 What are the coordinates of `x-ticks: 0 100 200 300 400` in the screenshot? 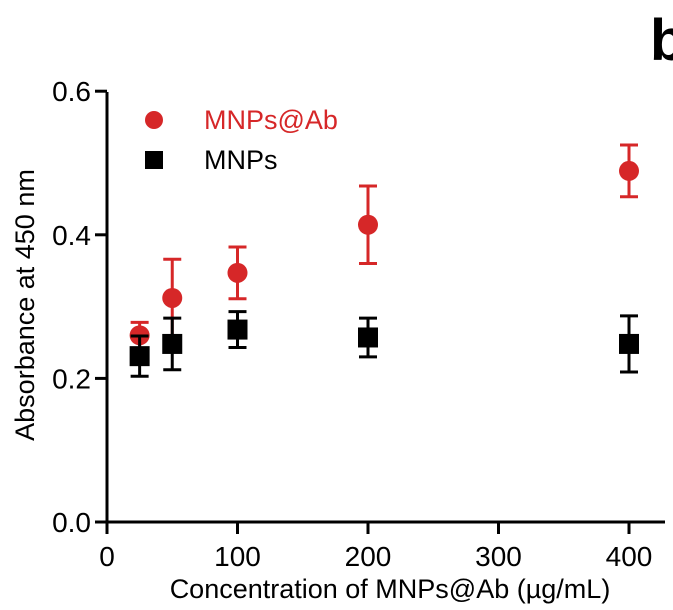 It's located at (375, 547).